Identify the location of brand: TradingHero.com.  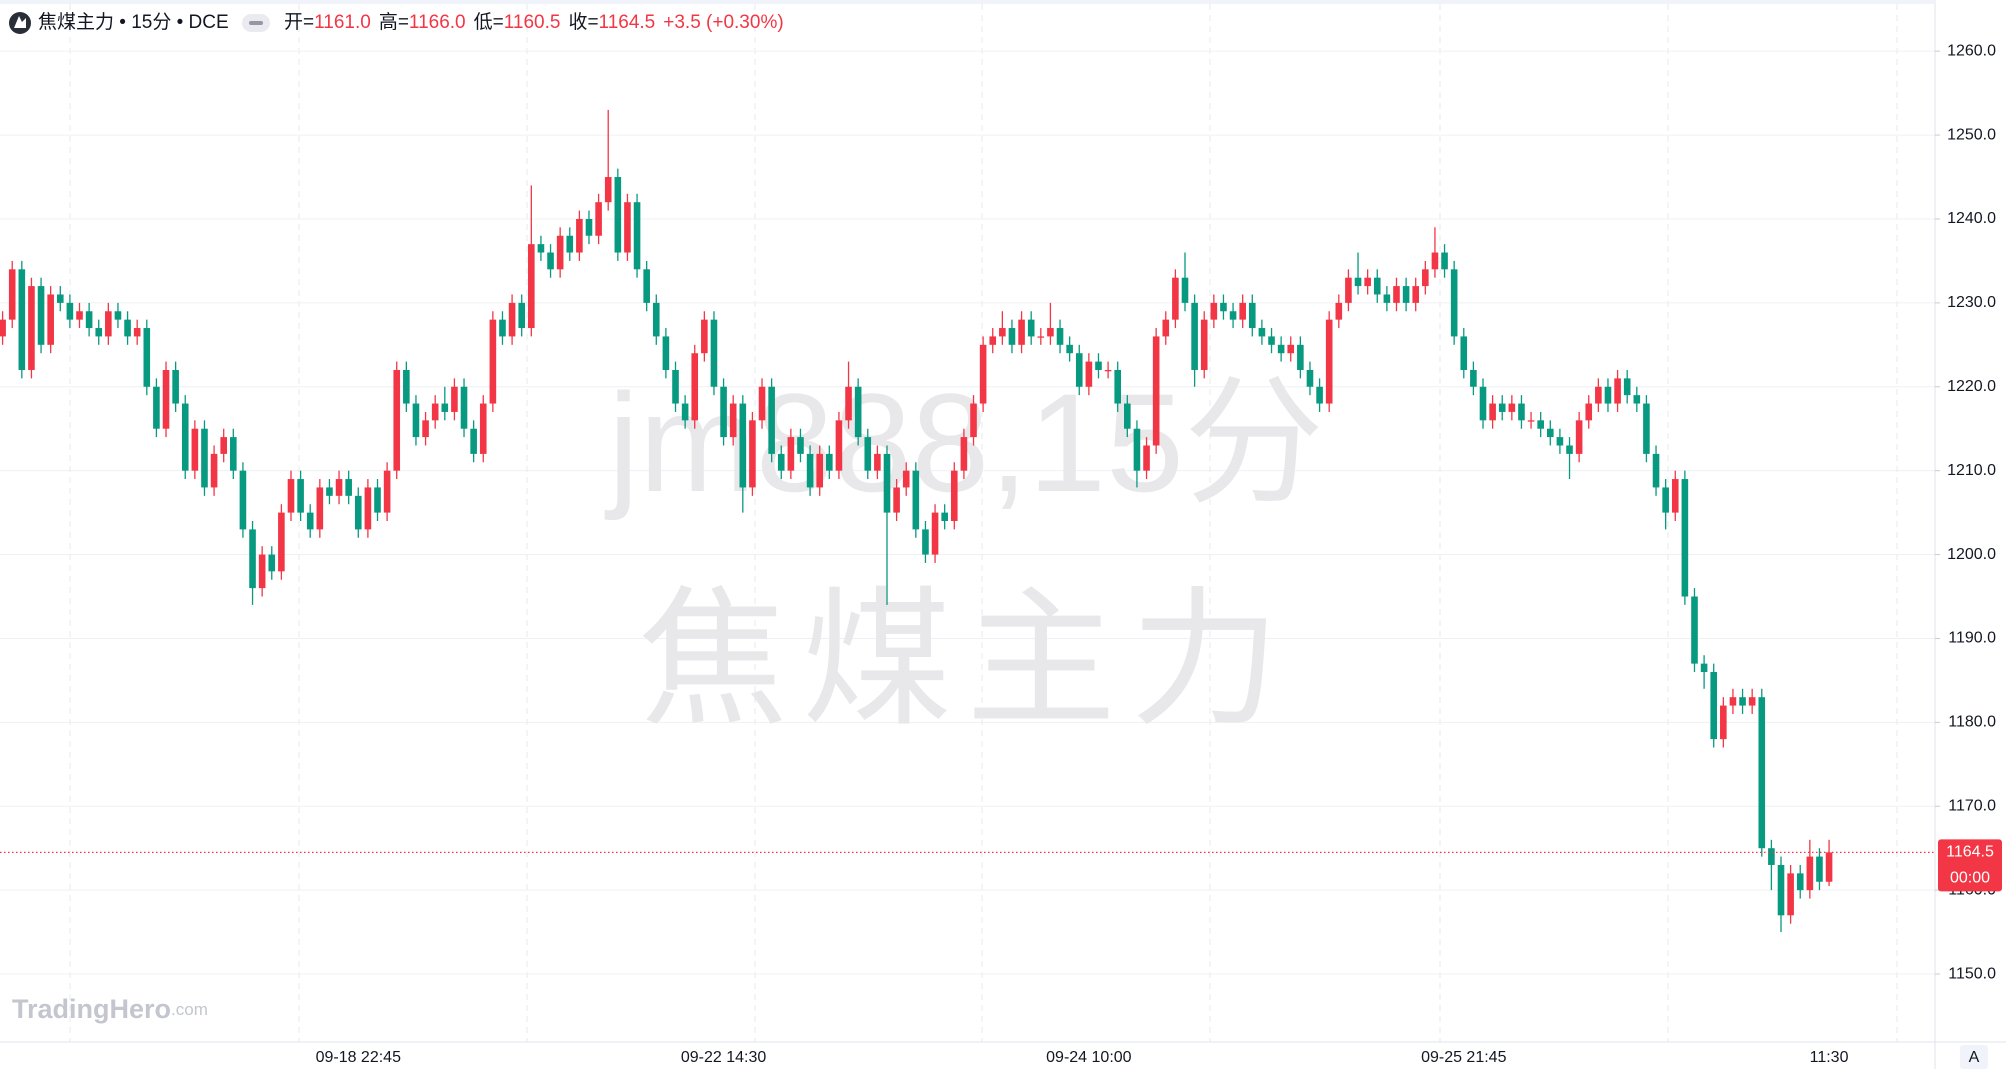
(110, 1009).